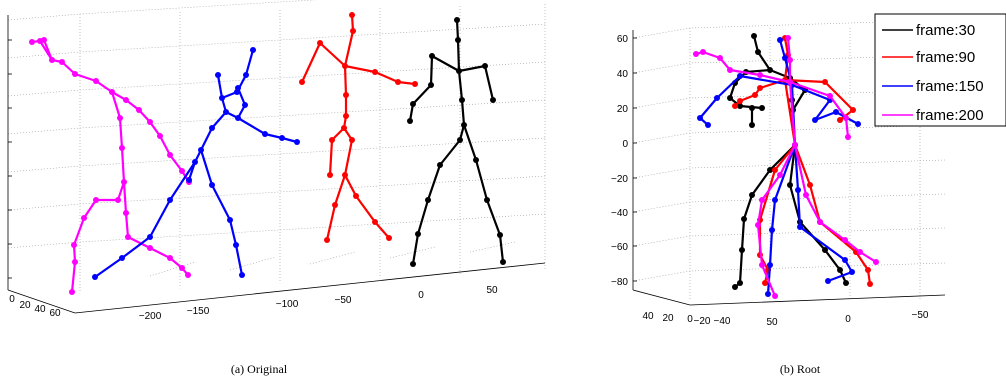 The image size is (1006, 385). I want to click on legend-entry-1: frame:30, so click(928, 30).